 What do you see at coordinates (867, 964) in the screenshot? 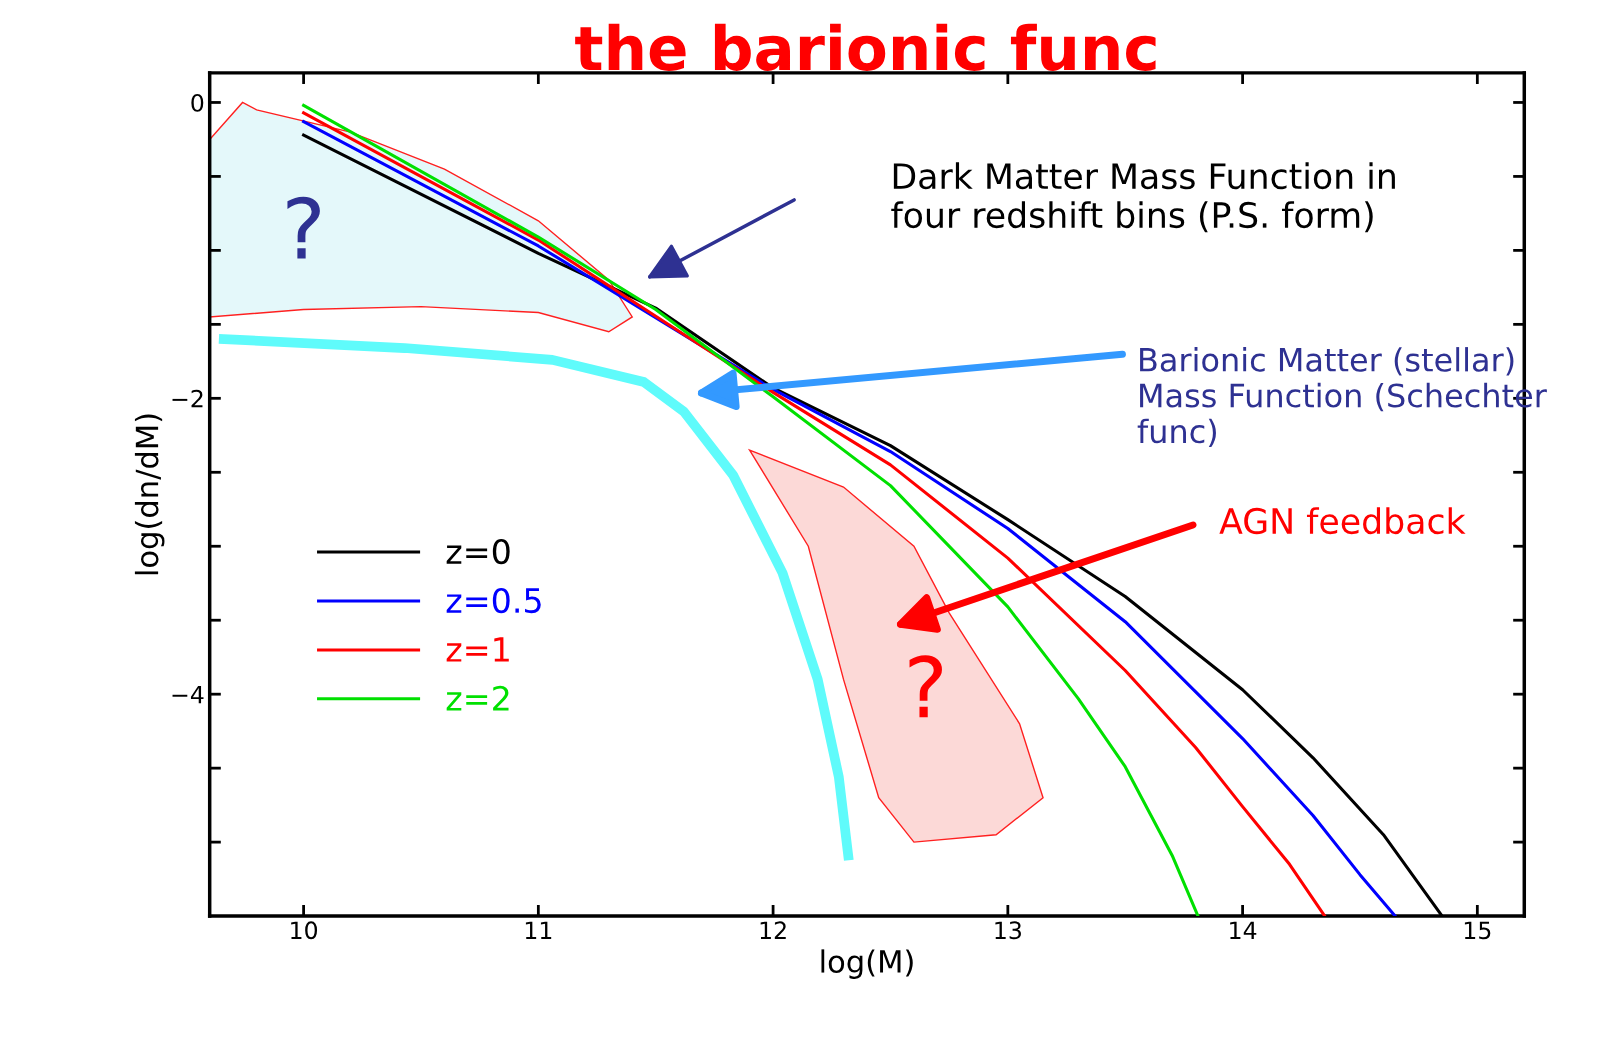
I see `x-axis-title: log(M)` at bounding box center [867, 964].